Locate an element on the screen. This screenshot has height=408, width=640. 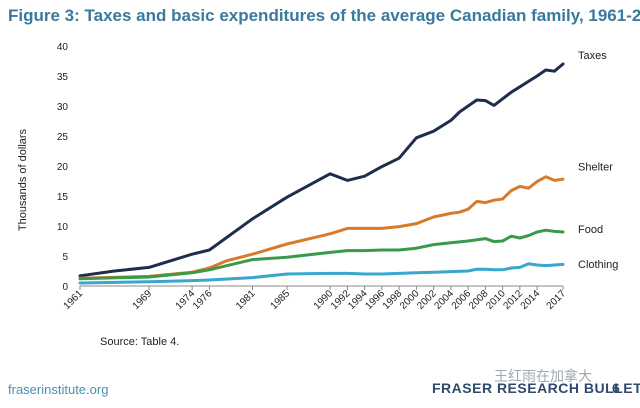
y-tick-label: 15 is located at coordinates (63, 197).